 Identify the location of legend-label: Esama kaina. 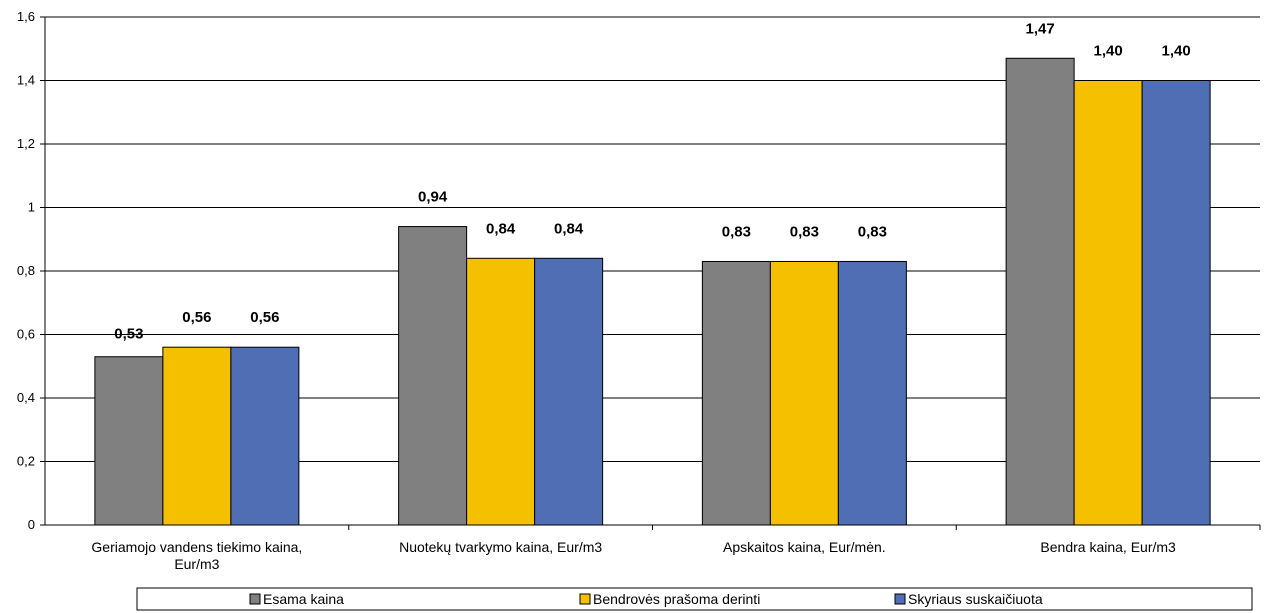
(303, 599).